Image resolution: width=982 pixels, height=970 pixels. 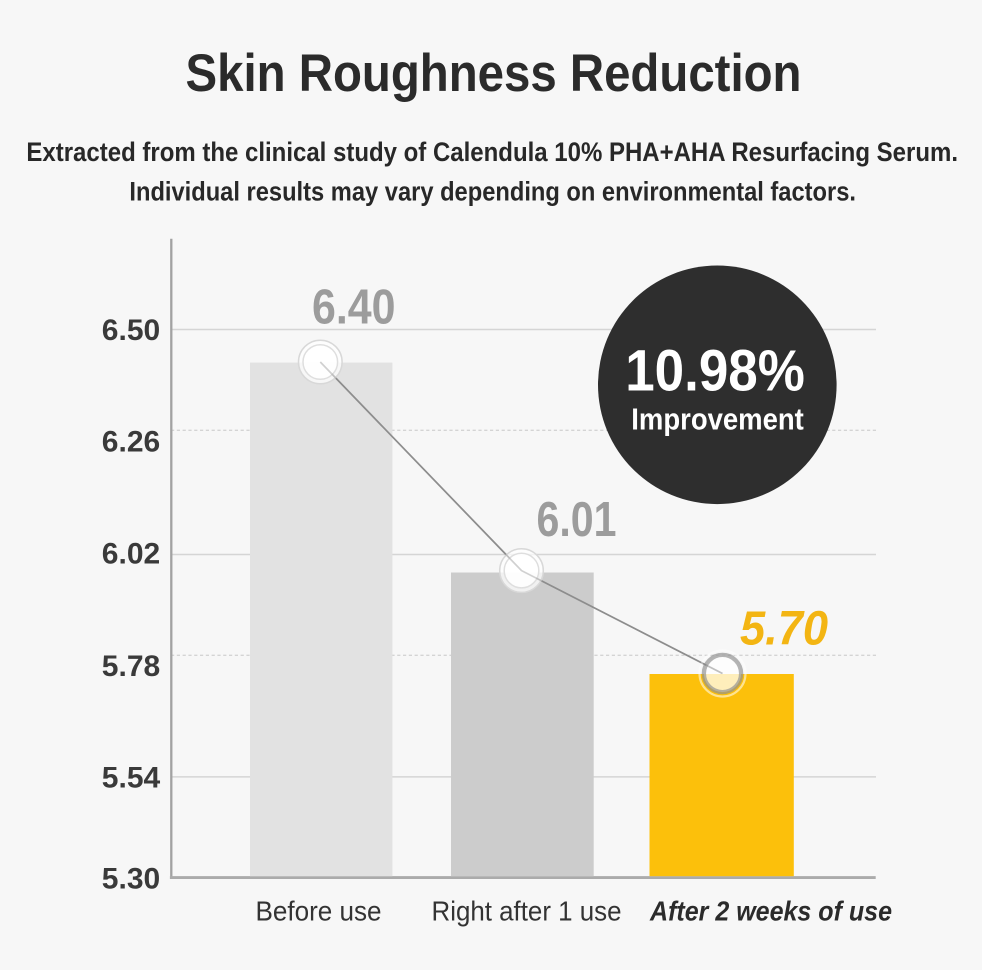 I want to click on svg-text: 5.70, so click(x=784, y=629).